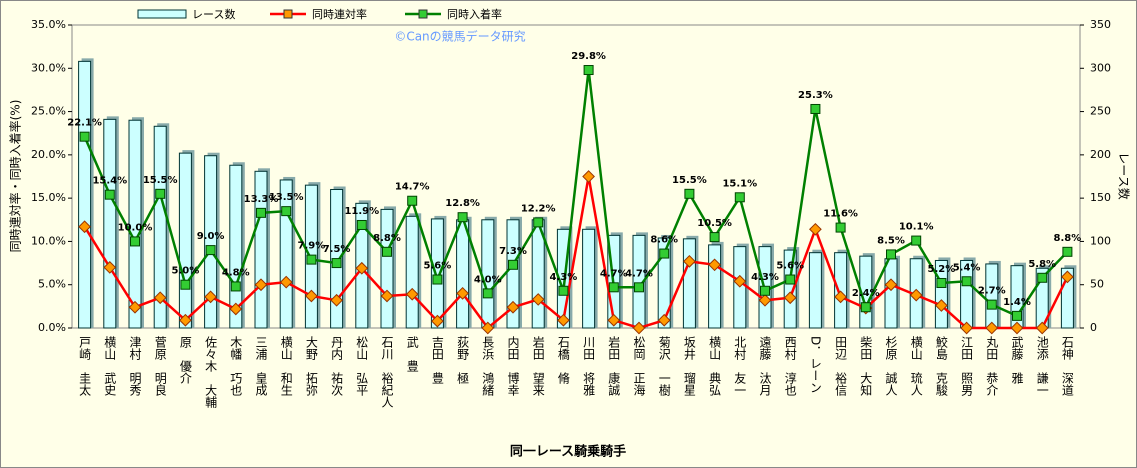 The image size is (1137, 468). What do you see at coordinates (1093, 327) in the screenshot?
I see `y2-tick-label: 0` at bounding box center [1093, 327].